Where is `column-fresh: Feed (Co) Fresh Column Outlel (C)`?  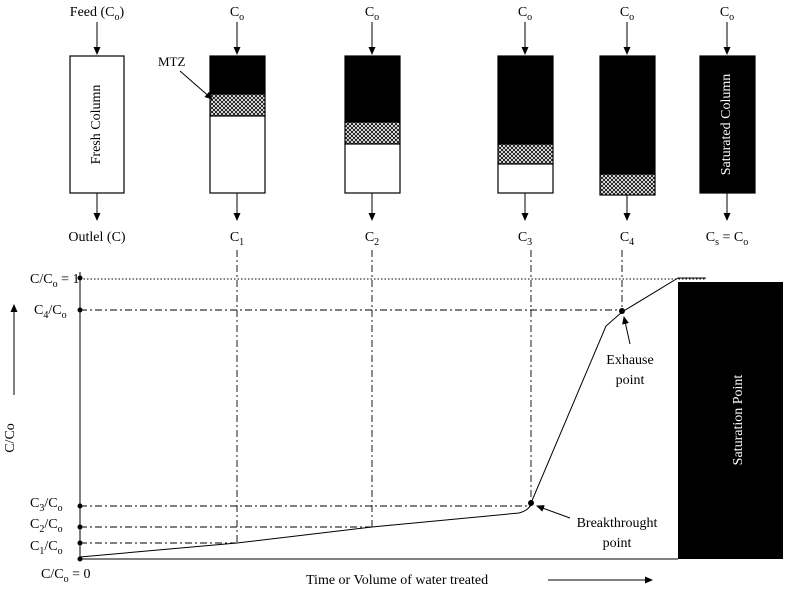
column-fresh: Feed (Co) Fresh Column Outlel (C) is located at coordinates (96, 125).